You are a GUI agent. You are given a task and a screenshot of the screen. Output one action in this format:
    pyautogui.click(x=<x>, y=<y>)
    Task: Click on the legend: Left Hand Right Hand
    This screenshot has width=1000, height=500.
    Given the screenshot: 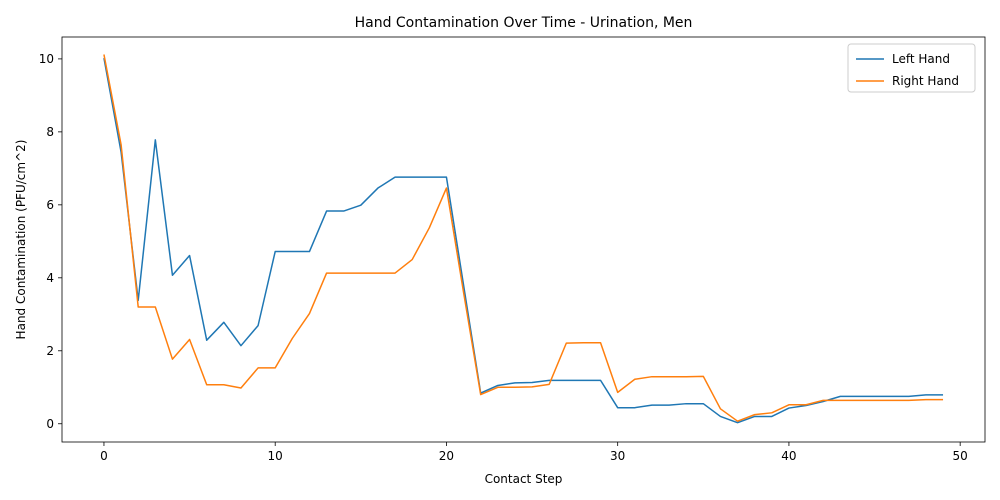 What is the action you would take?
    pyautogui.click(x=911, y=68)
    